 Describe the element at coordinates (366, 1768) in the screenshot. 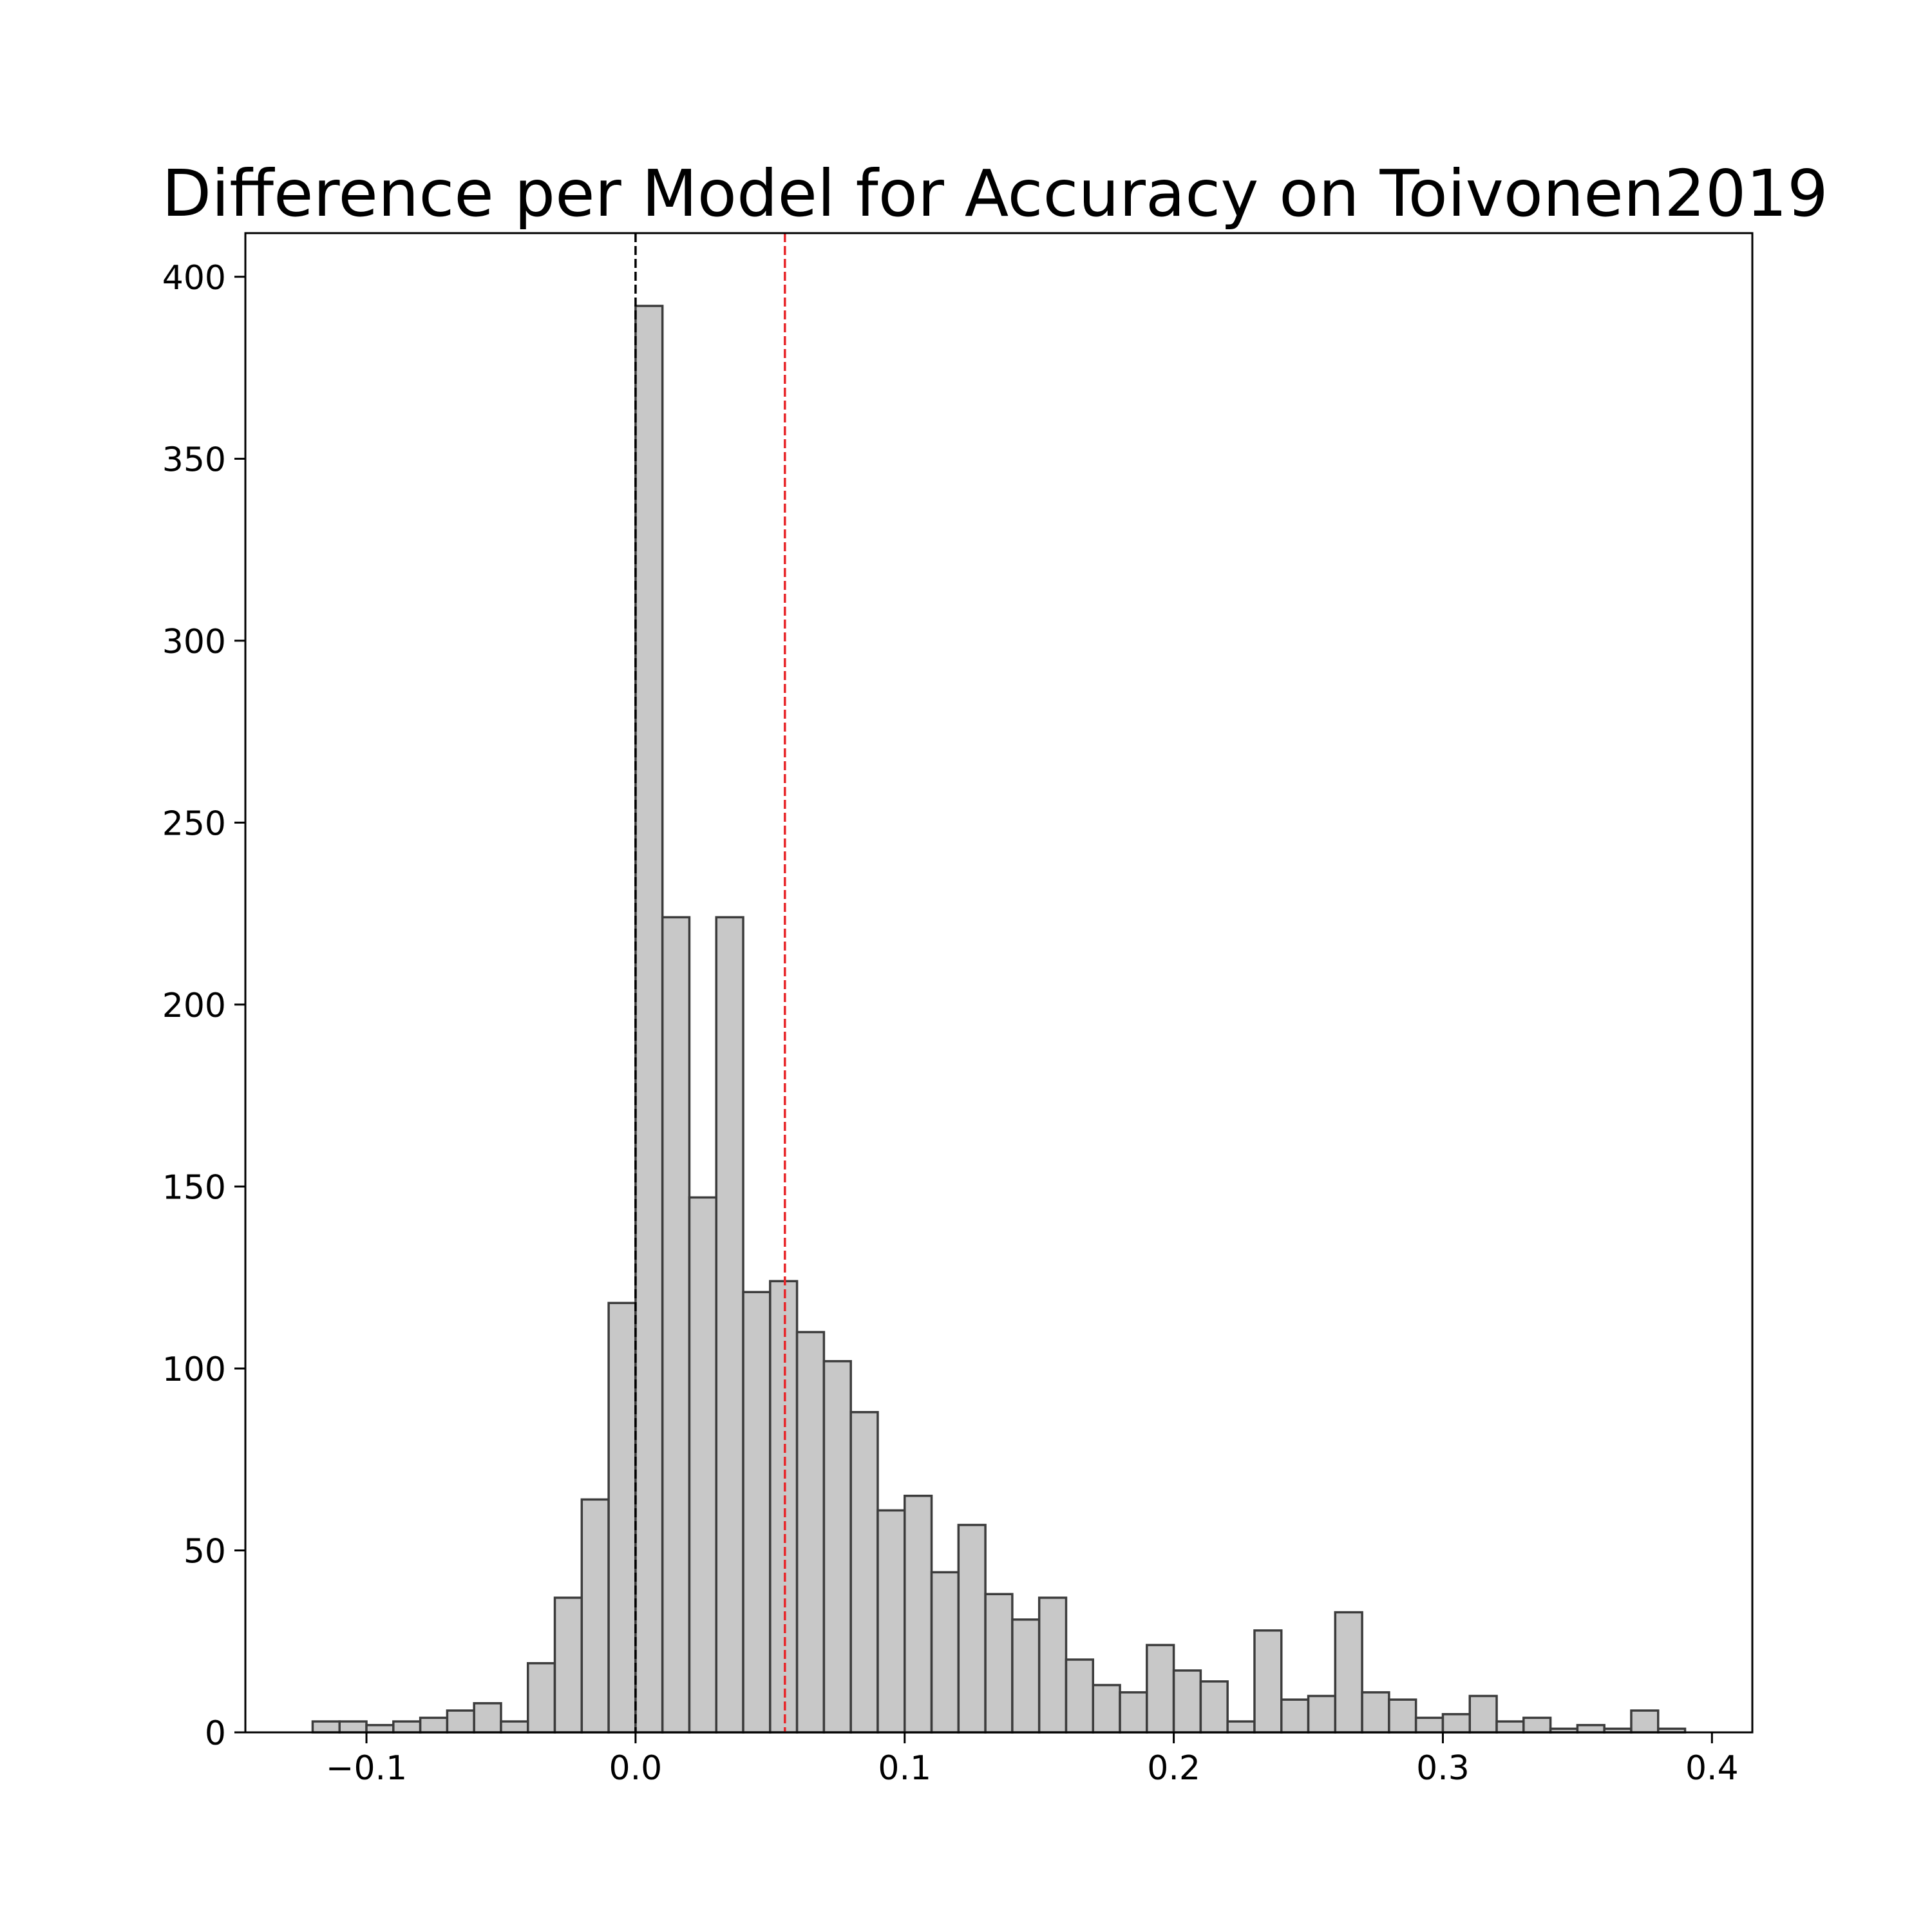

I see `x-tick-label: −0.1` at that location.